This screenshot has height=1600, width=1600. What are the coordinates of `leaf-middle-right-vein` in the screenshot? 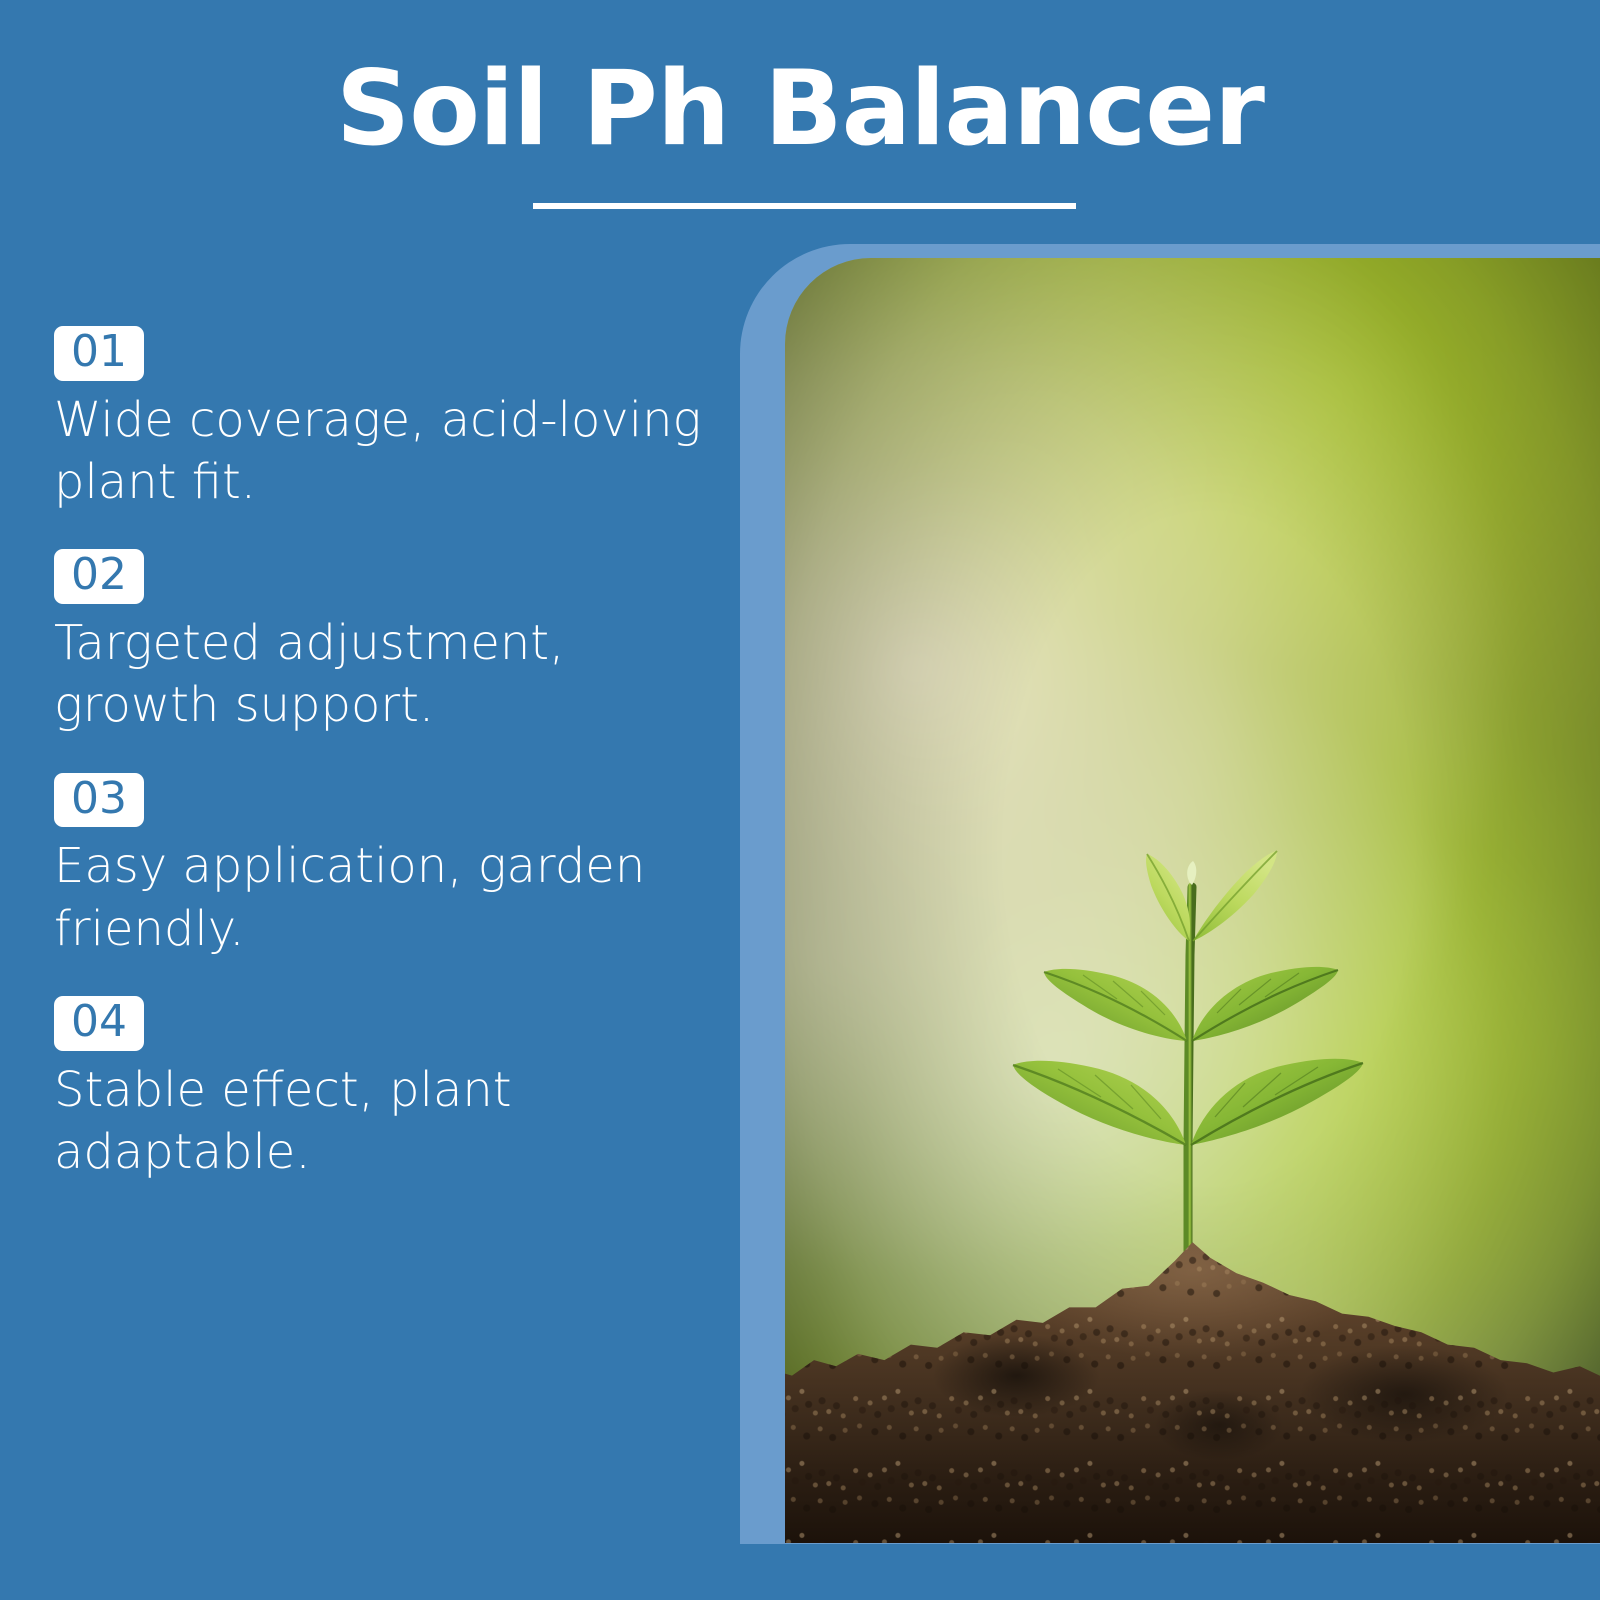 It's located at (1264, 1005).